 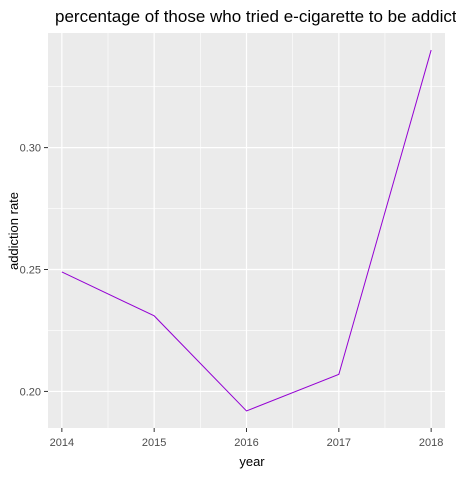 I want to click on x-tick-label: 2018, so click(x=431, y=443).